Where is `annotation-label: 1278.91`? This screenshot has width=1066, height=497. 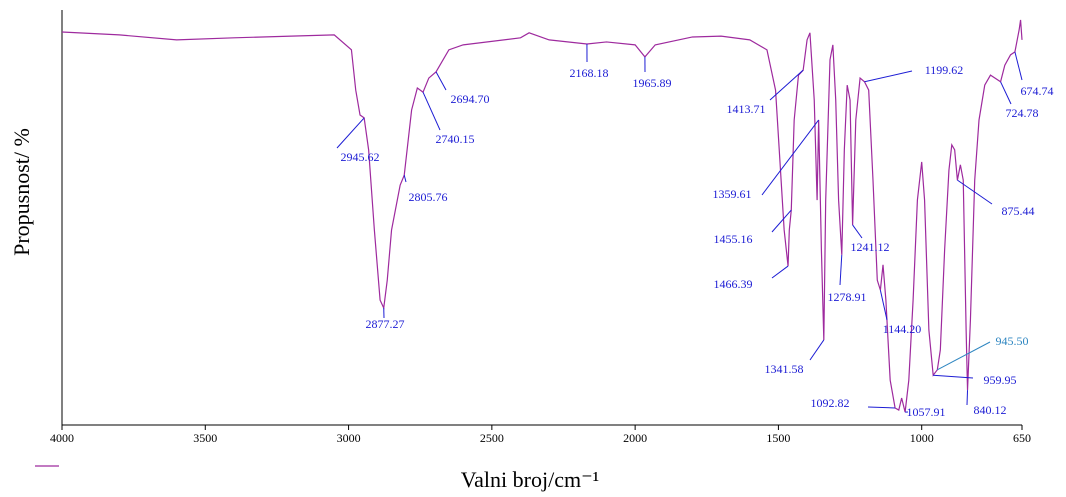
annotation-label: 1278.91 is located at coordinates (847, 297).